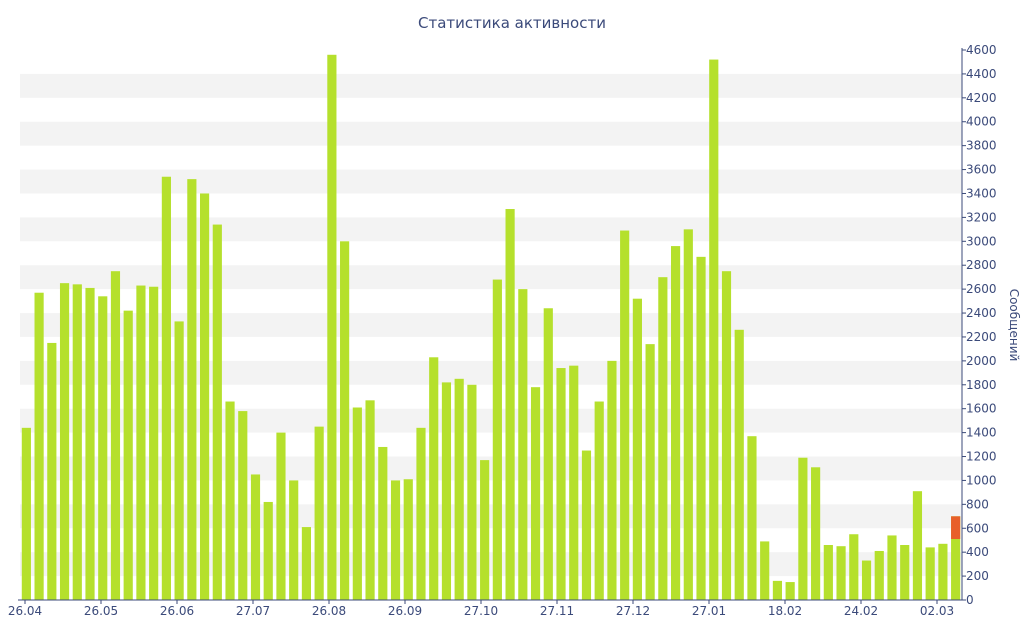  I want to click on y-axis-label: Сообщений, so click(1014, 325).